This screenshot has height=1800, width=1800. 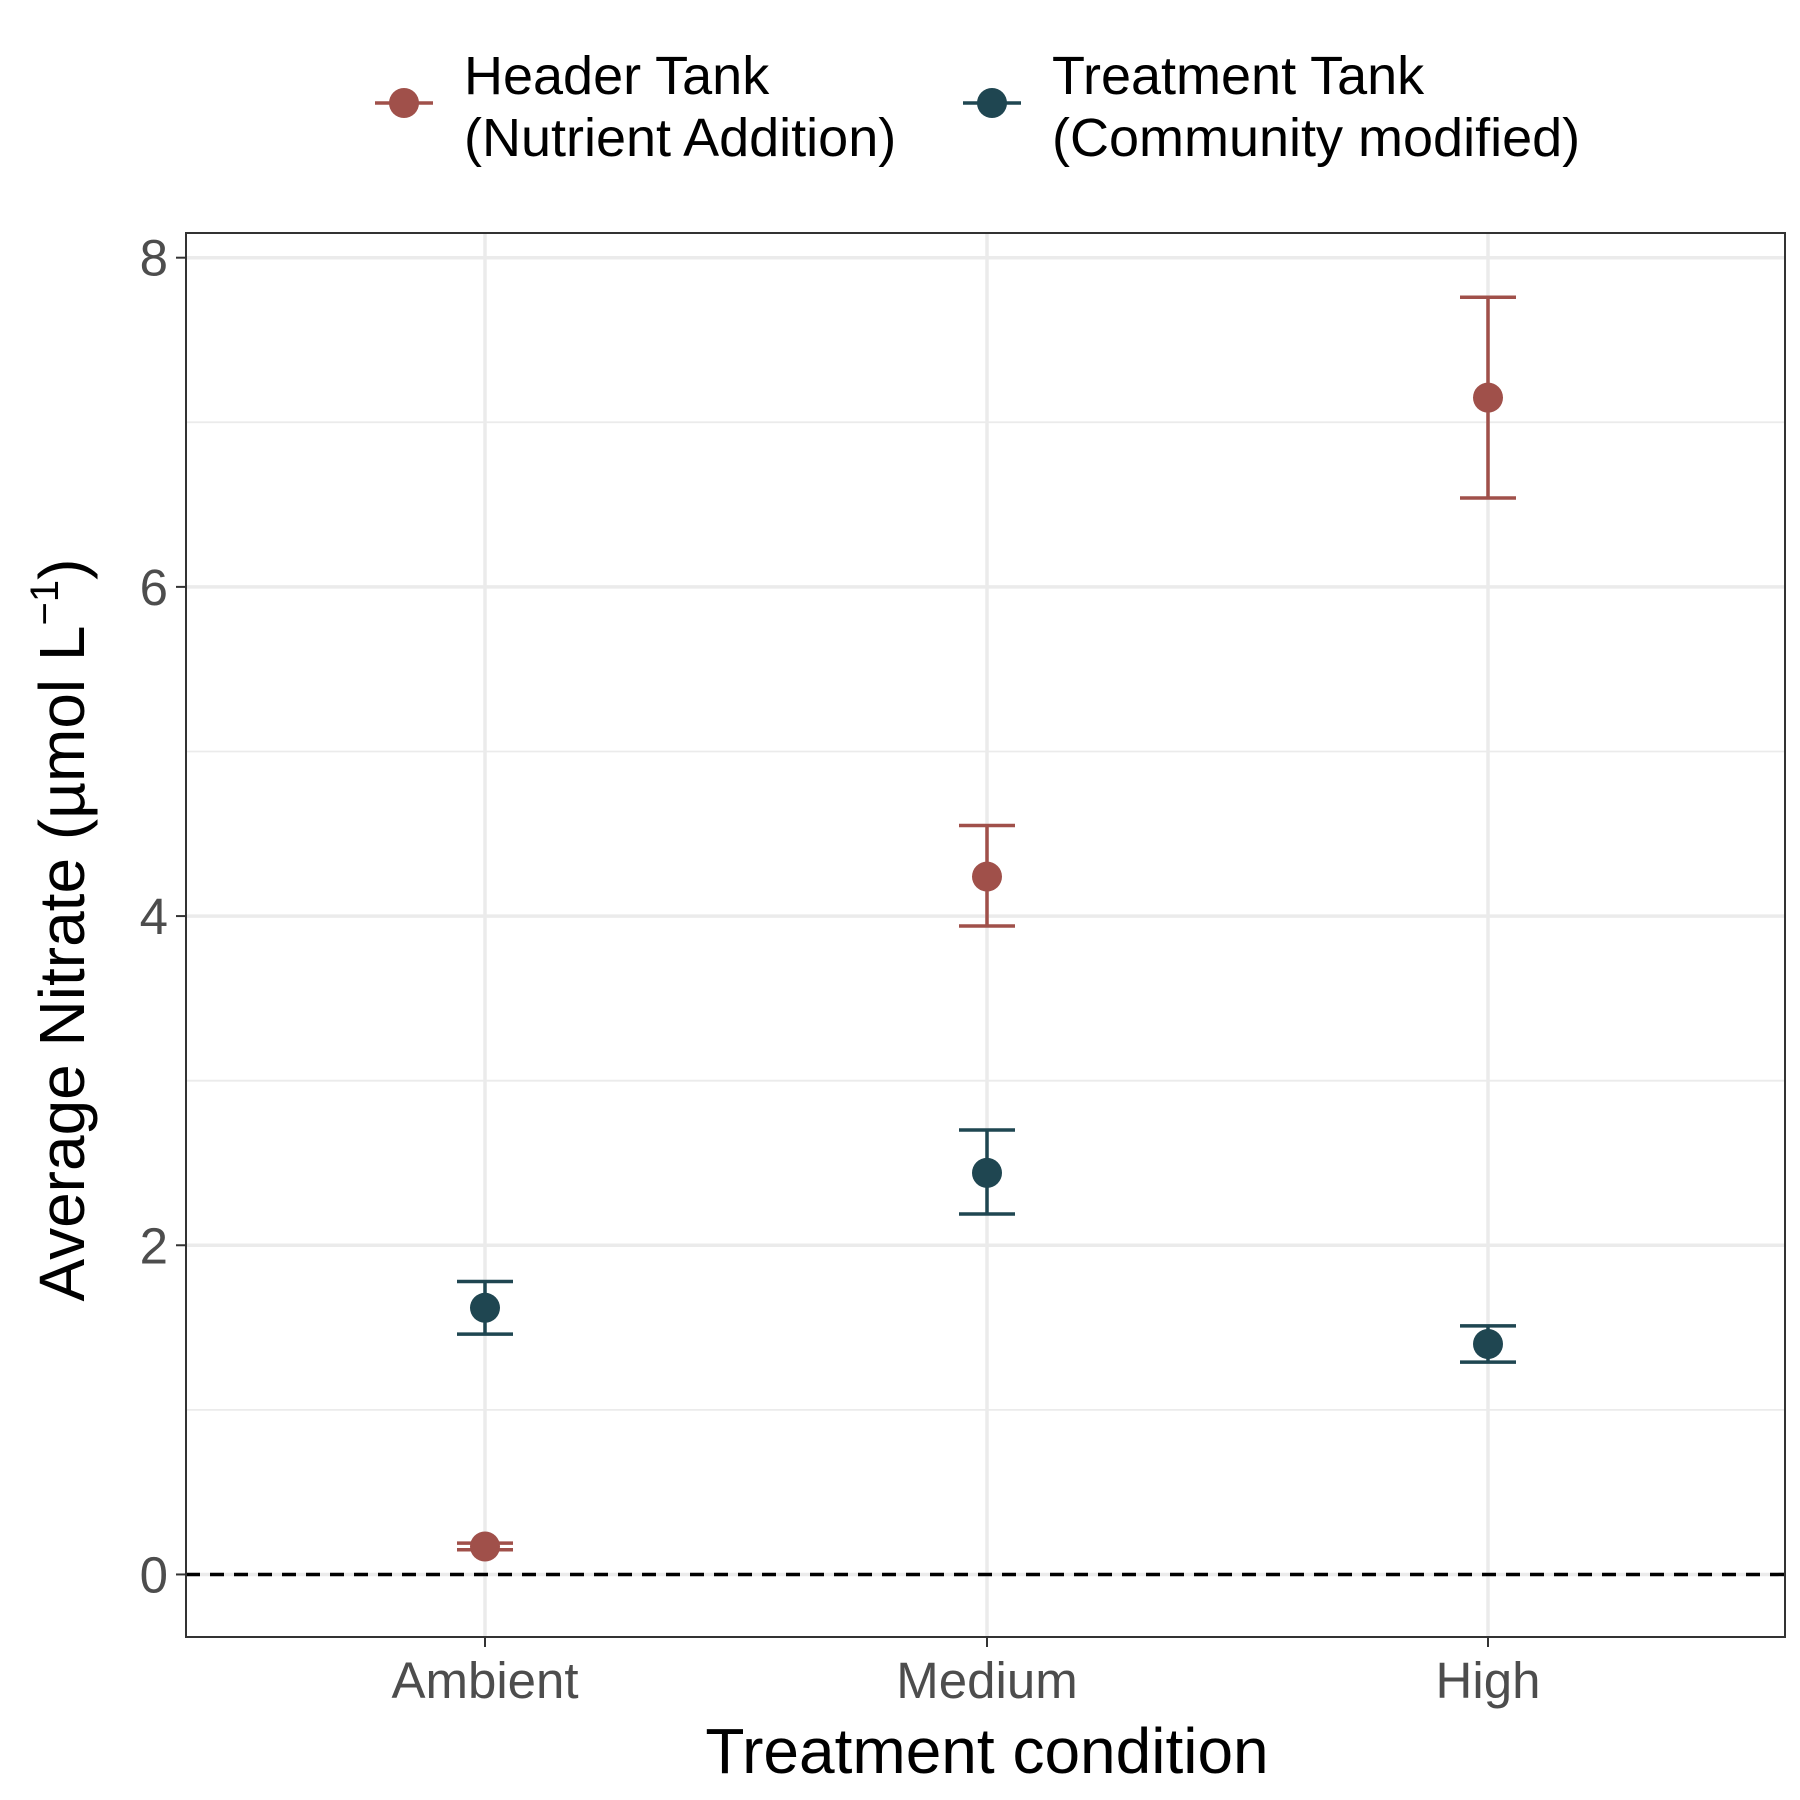 I want to click on legend-key-point-header-tank, so click(x=404, y=103).